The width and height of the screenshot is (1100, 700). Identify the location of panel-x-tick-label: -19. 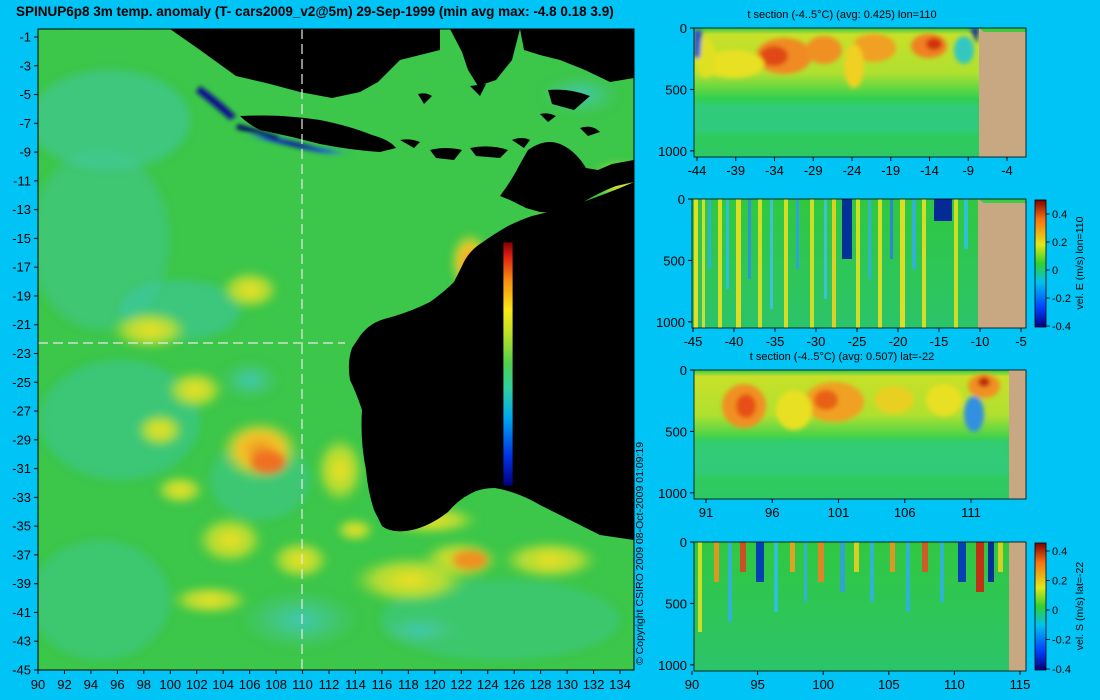
(890, 170).